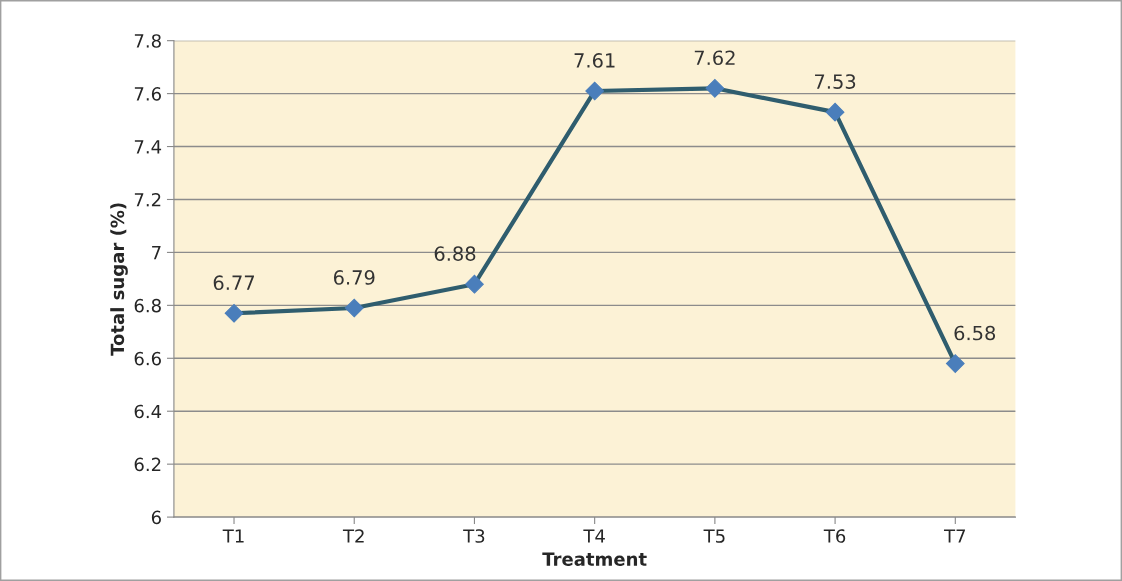 Image resolution: width=1122 pixels, height=581 pixels. I want to click on x-tick-label: T6, so click(834, 536).